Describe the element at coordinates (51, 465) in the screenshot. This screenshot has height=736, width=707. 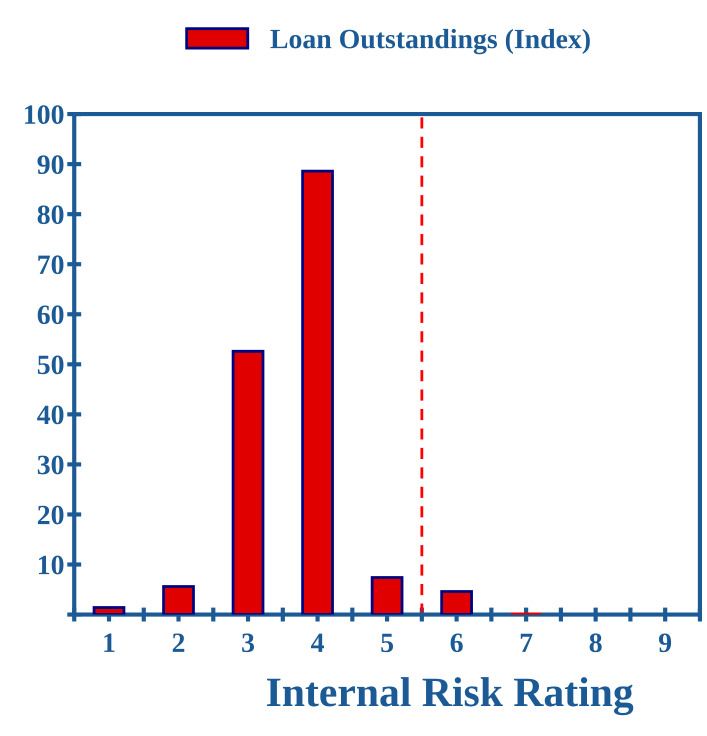
I see `y-tick-label: 30` at that location.